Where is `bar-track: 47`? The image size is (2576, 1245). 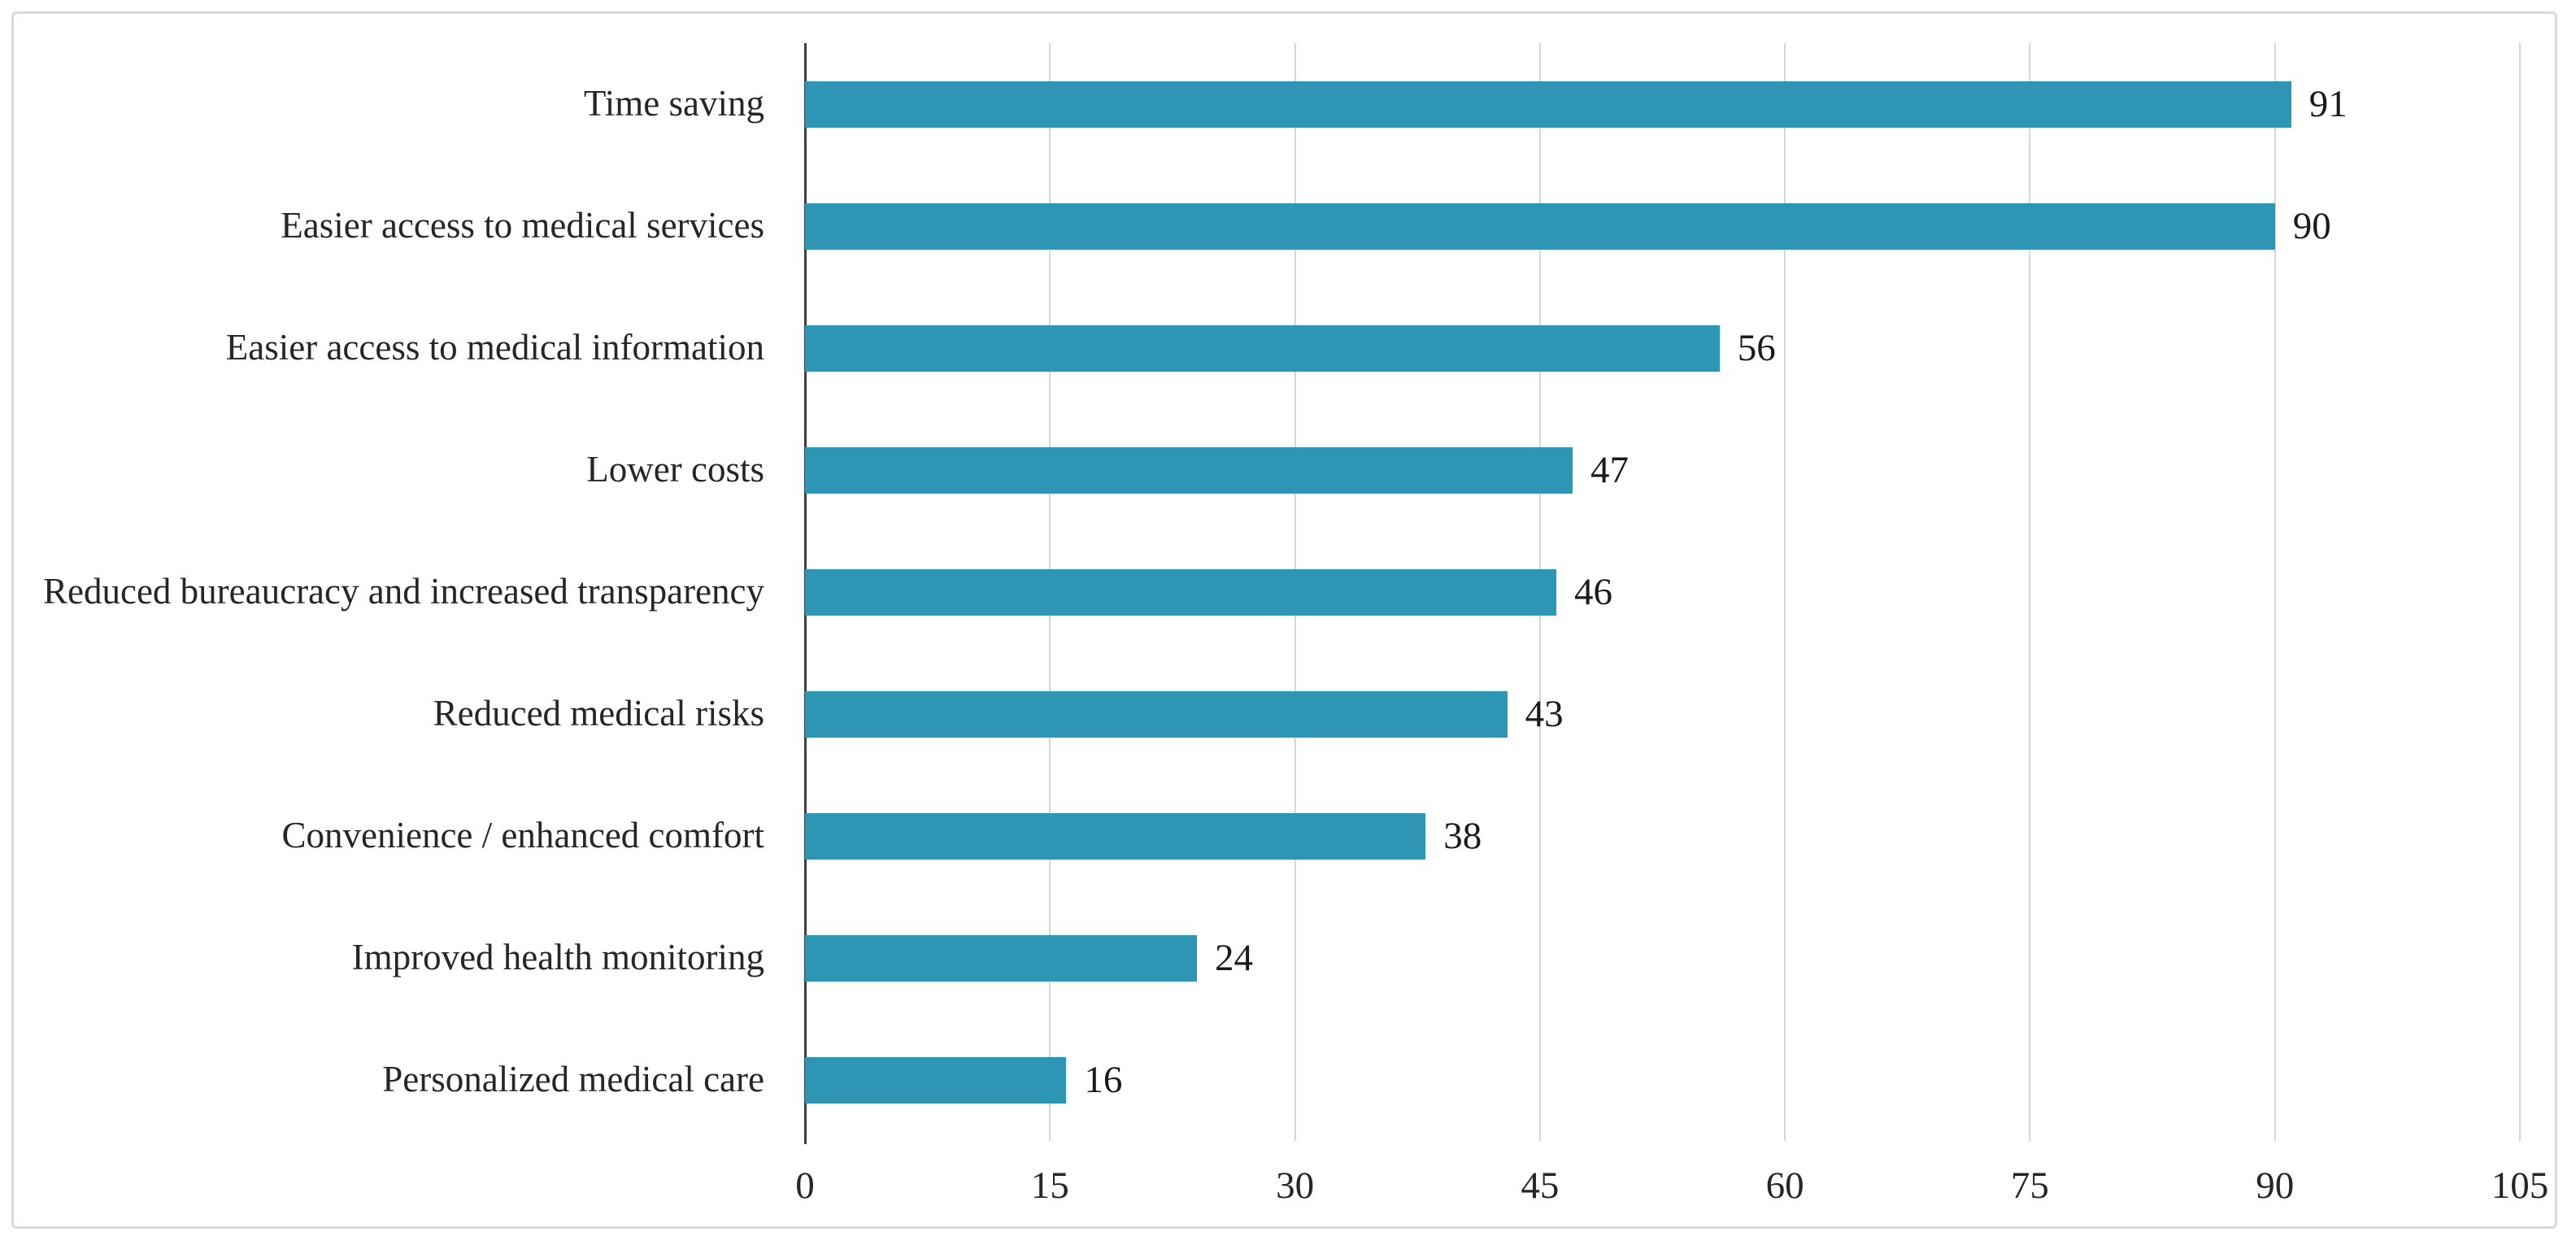
bar-track: 47 is located at coordinates (1663, 470).